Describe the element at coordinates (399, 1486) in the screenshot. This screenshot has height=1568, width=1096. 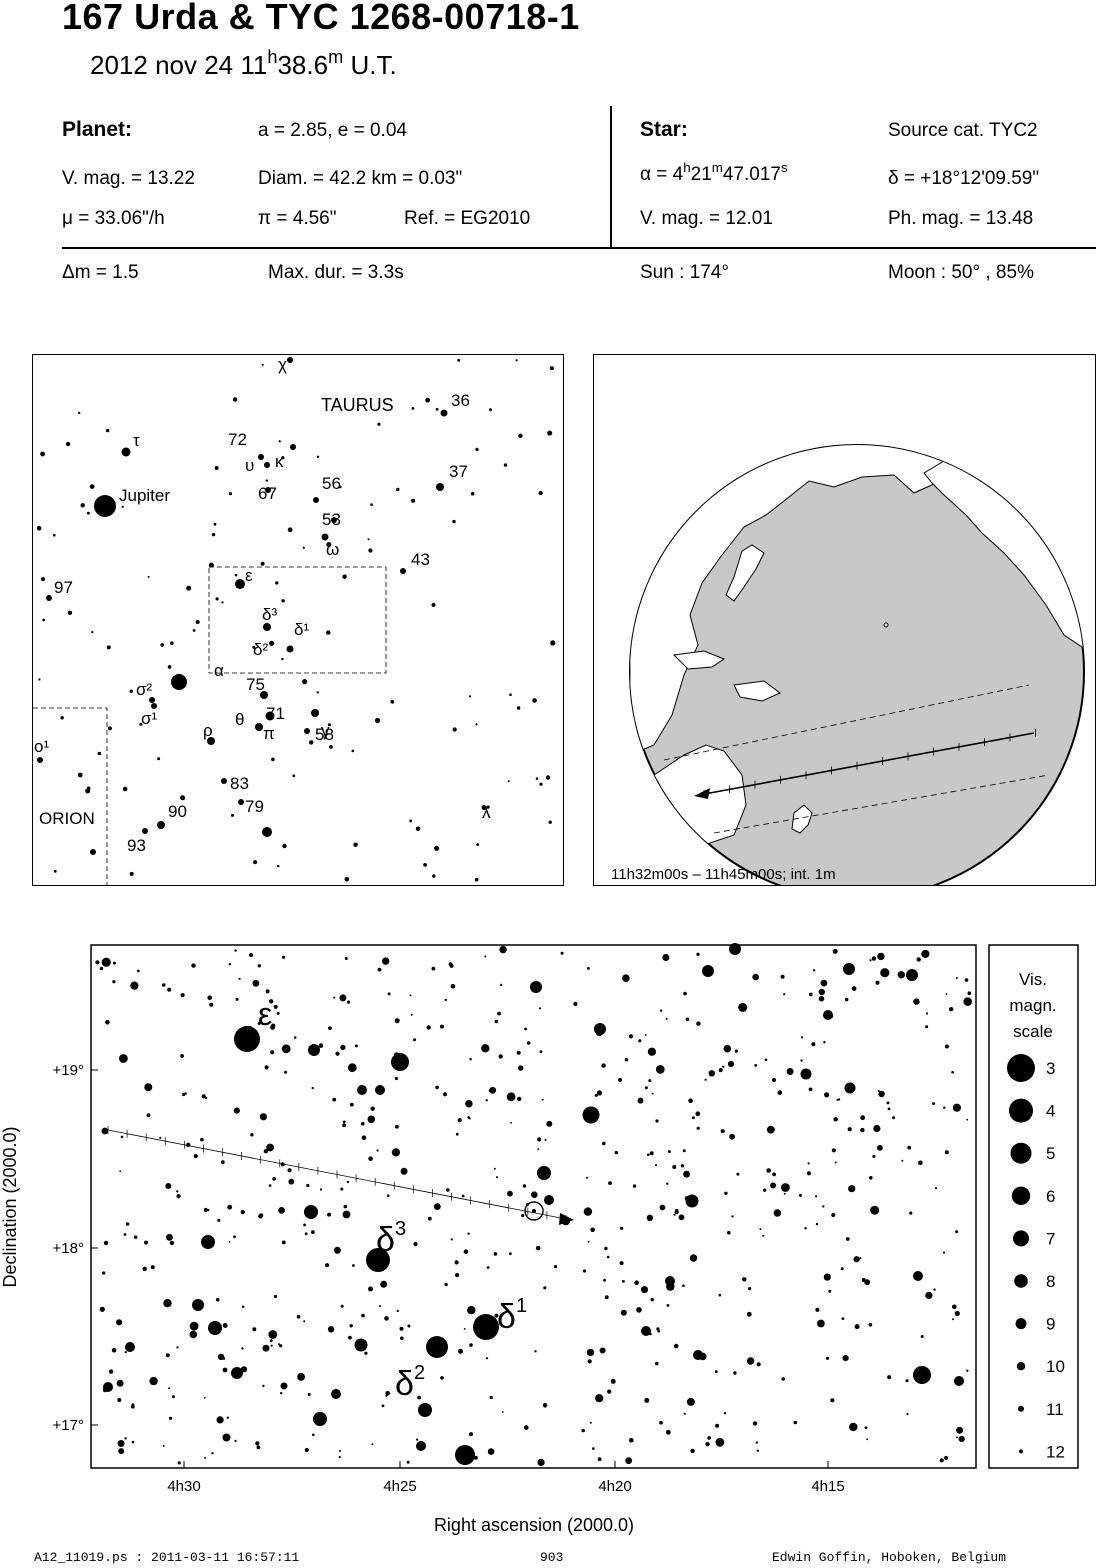
I see `x-tick-label: 4h25` at that location.